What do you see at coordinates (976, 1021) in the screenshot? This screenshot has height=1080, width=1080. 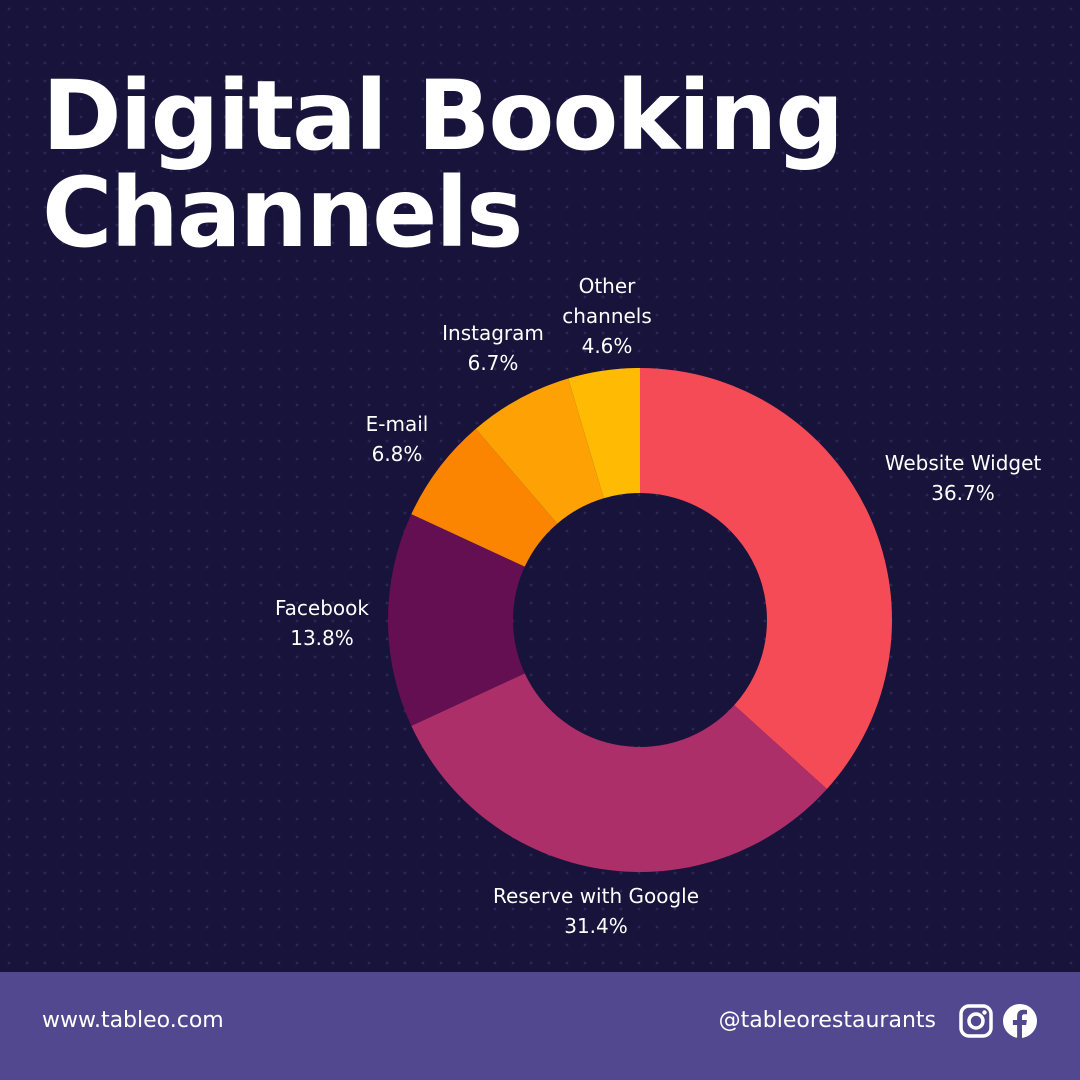 I see `instagram-icon` at bounding box center [976, 1021].